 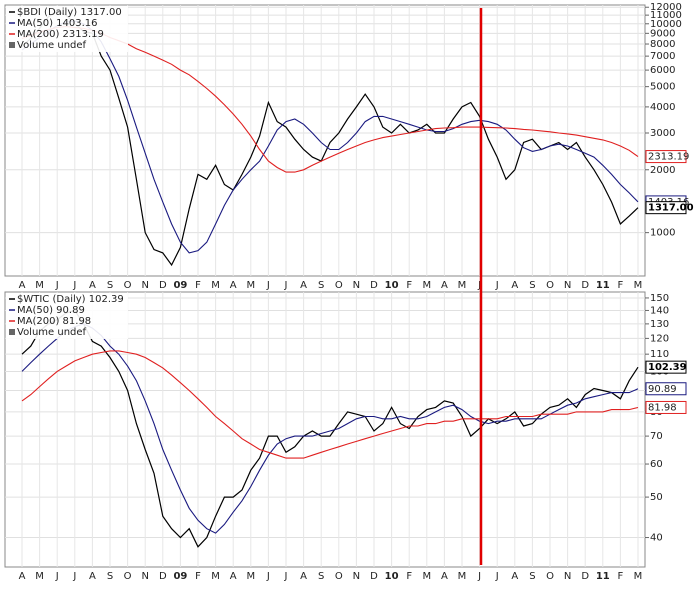 What do you see at coordinates (659, 354) in the screenshot?
I see `y-tick-label: 110` at bounding box center [659, 354].